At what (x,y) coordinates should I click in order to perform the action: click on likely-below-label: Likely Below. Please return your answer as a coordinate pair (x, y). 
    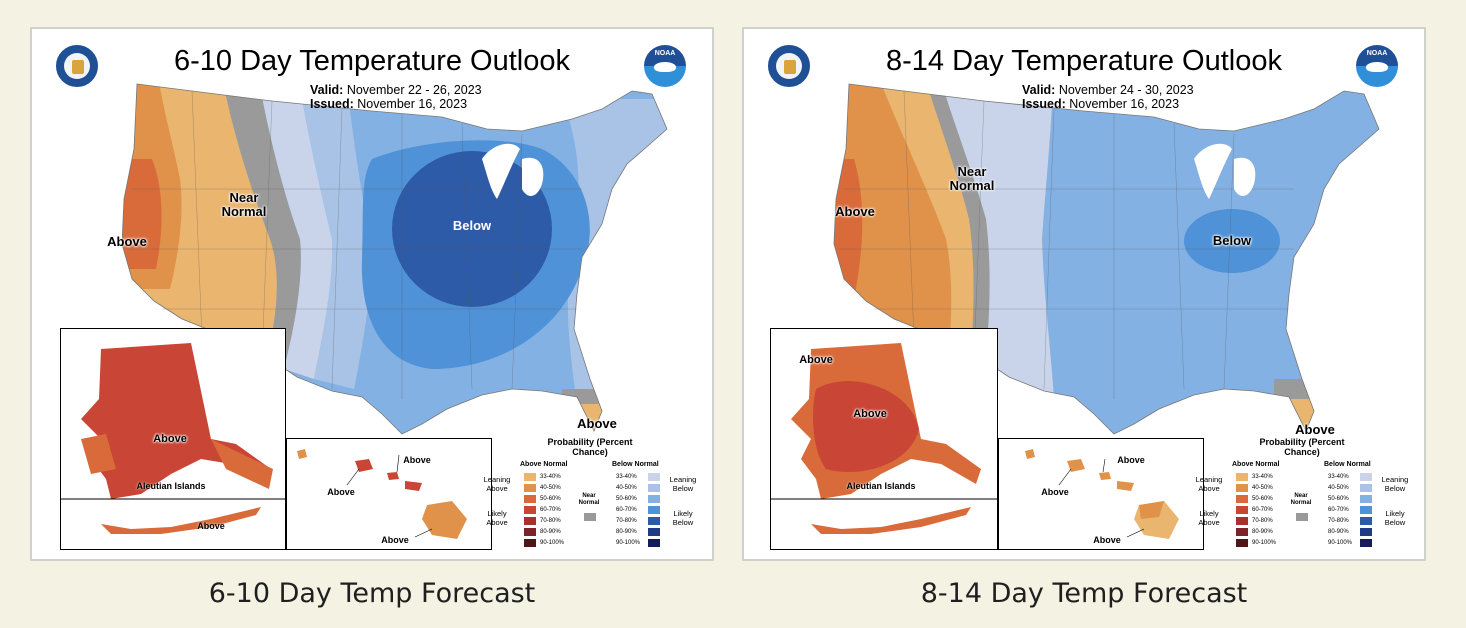
    Looking at the image, I should click on (1395, 518).